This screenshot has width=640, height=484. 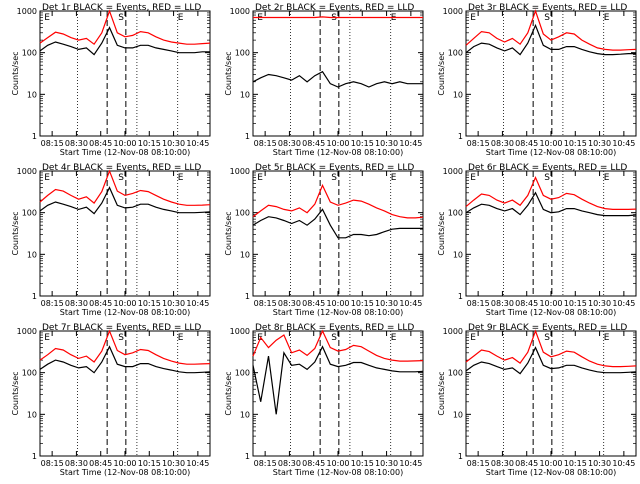 What do you see at coordinates (334, 8) in the screenshot?
I see `panel-title: Det 2r BLACK = Events, RED = LLD` at bounding box center [334, 8].